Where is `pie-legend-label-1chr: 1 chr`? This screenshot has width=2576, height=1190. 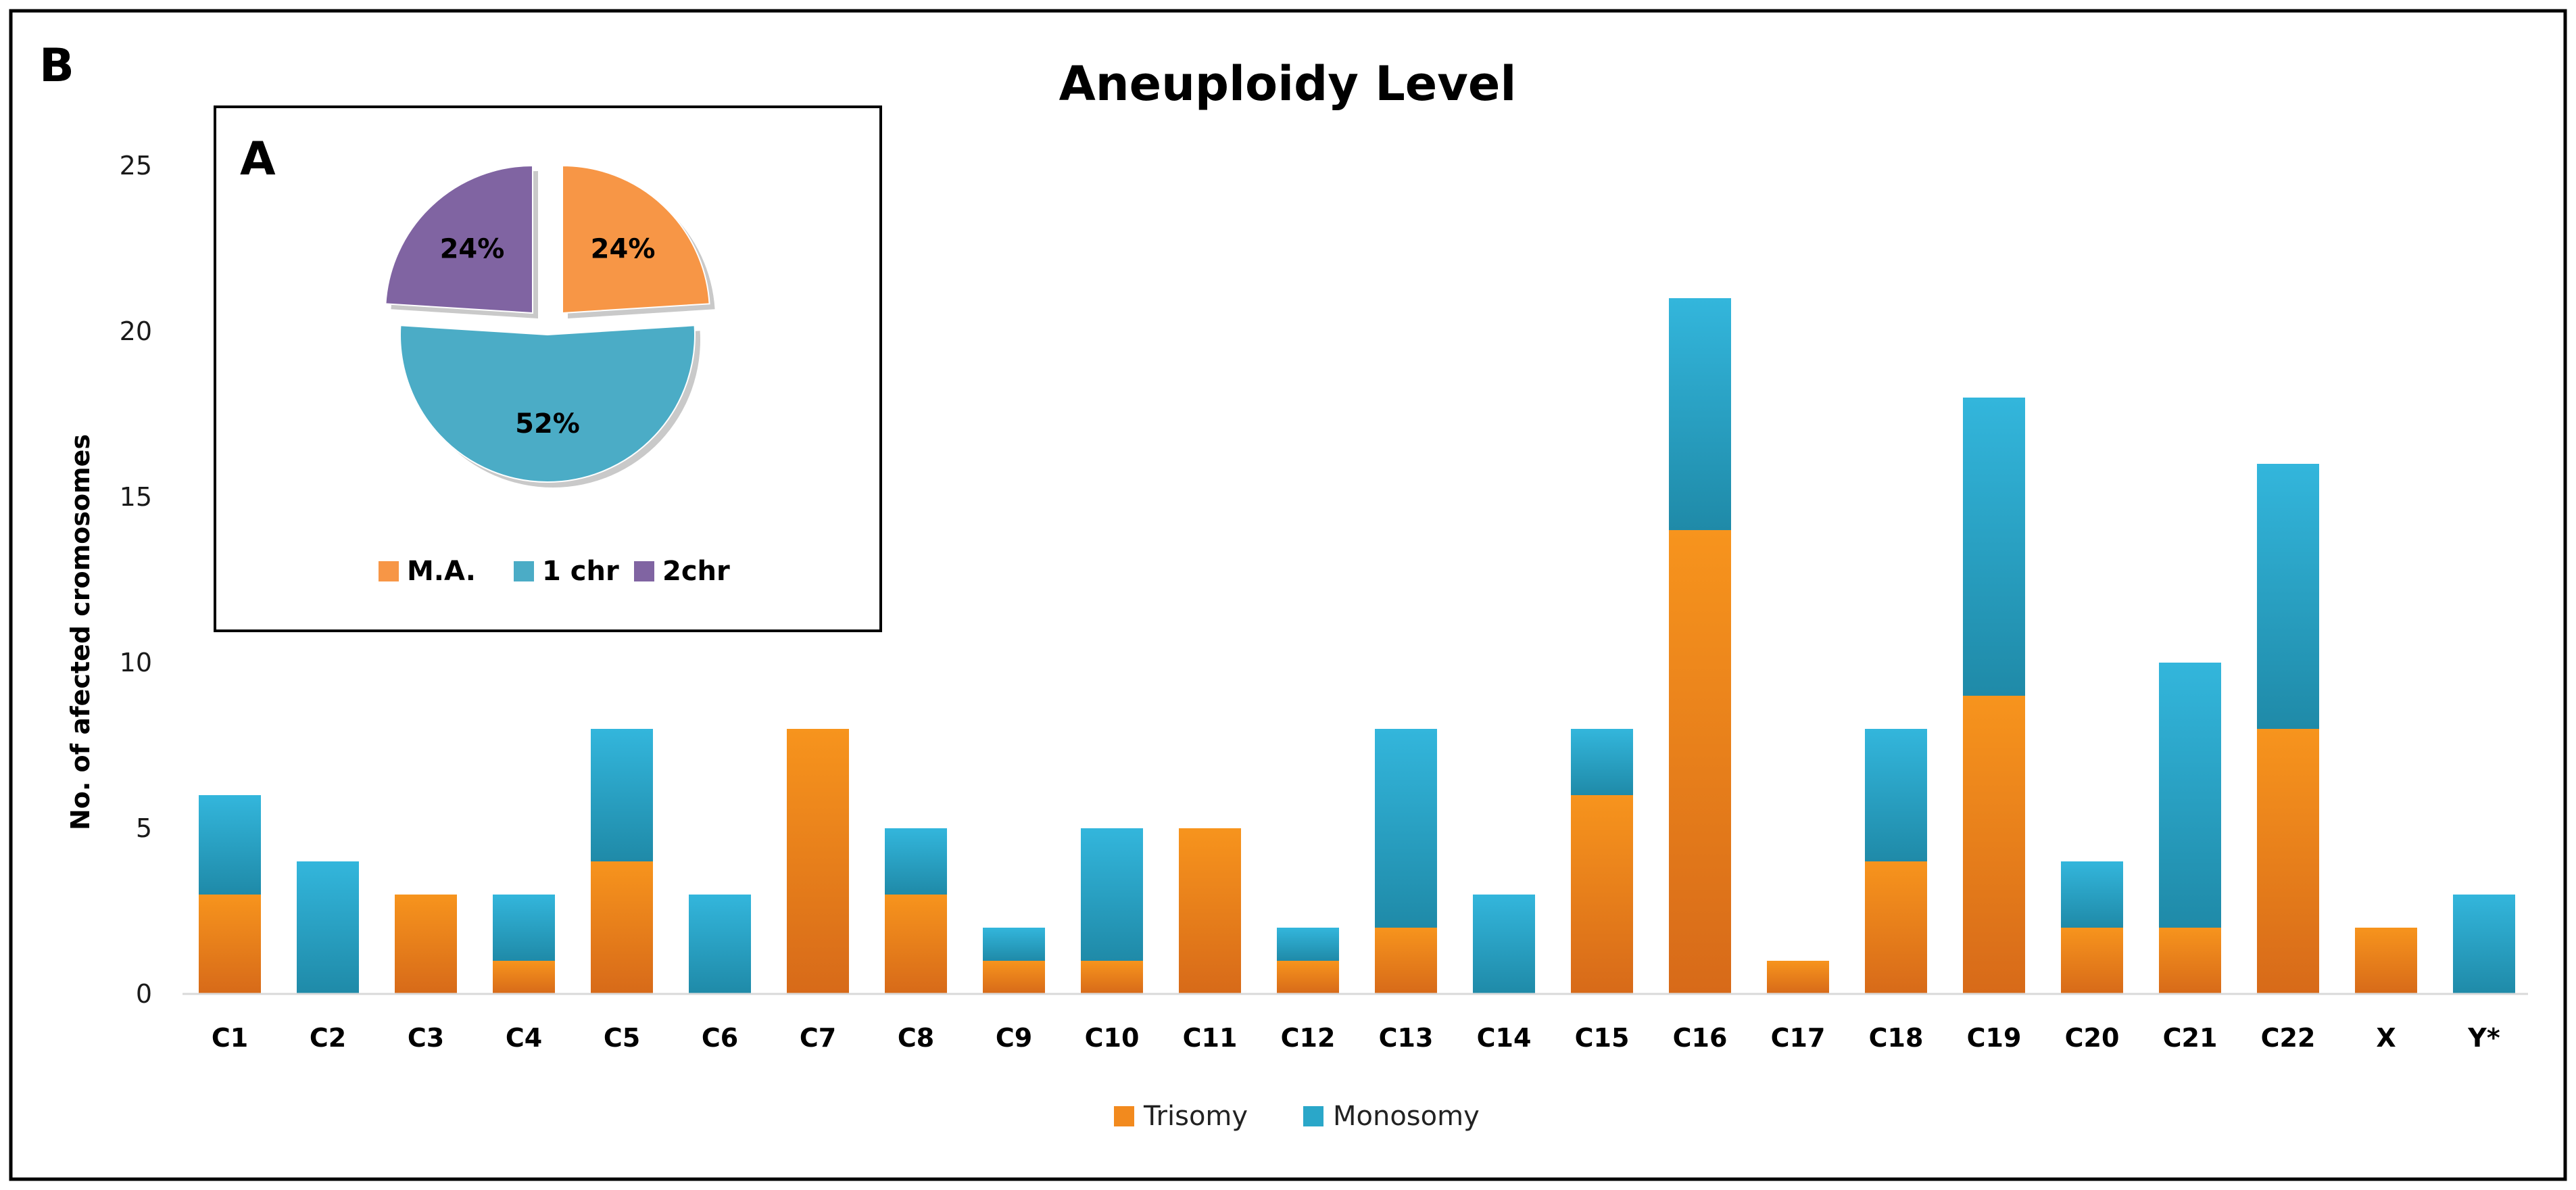
pie-legend-label-1chr: 1 chr is located at coordinates (580, 571).